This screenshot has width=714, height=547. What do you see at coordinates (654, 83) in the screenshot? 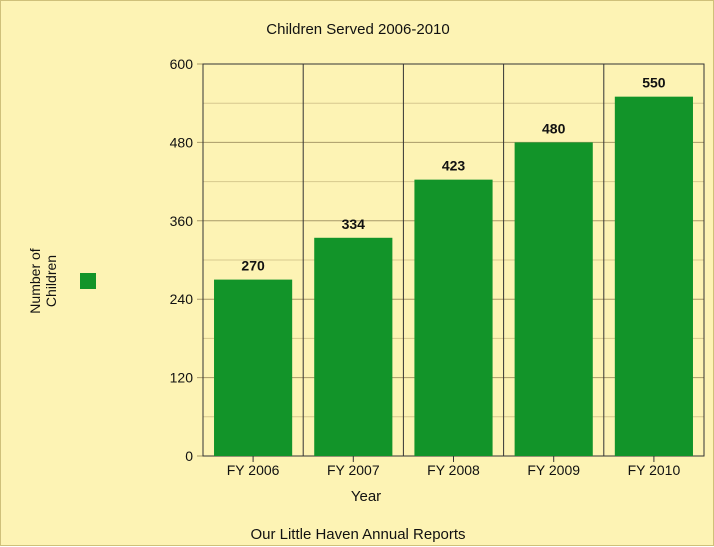
I see `data-label: 550` at bounding box center [654, 83].